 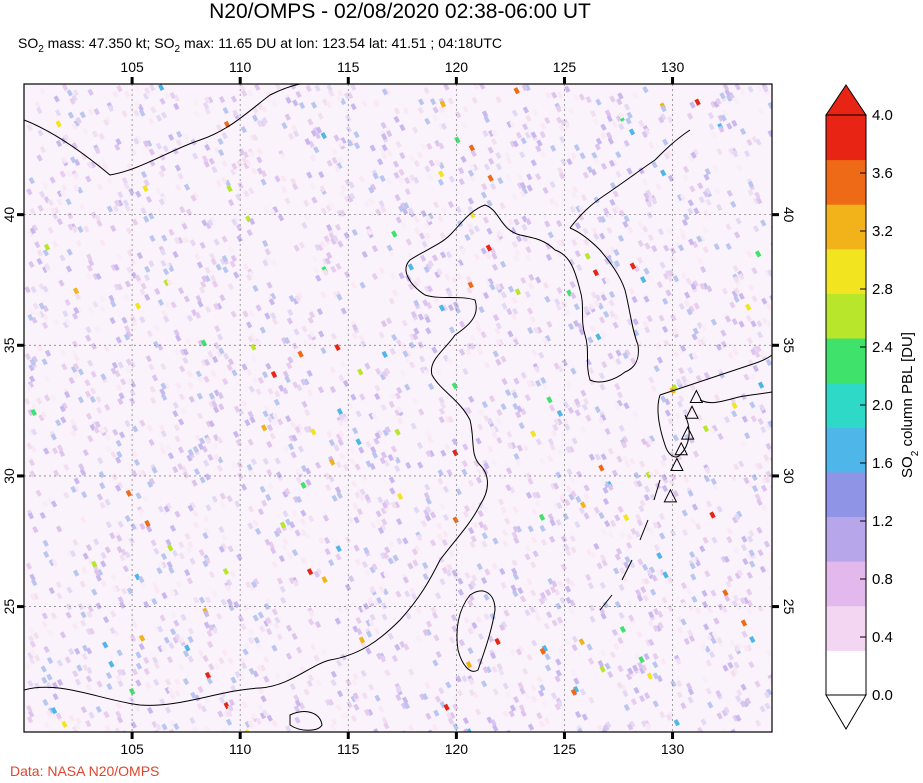 What do you see at coordinates (683, 446) in the screenshot?
I see `volcano-markers` at bounding box center [683, 446].